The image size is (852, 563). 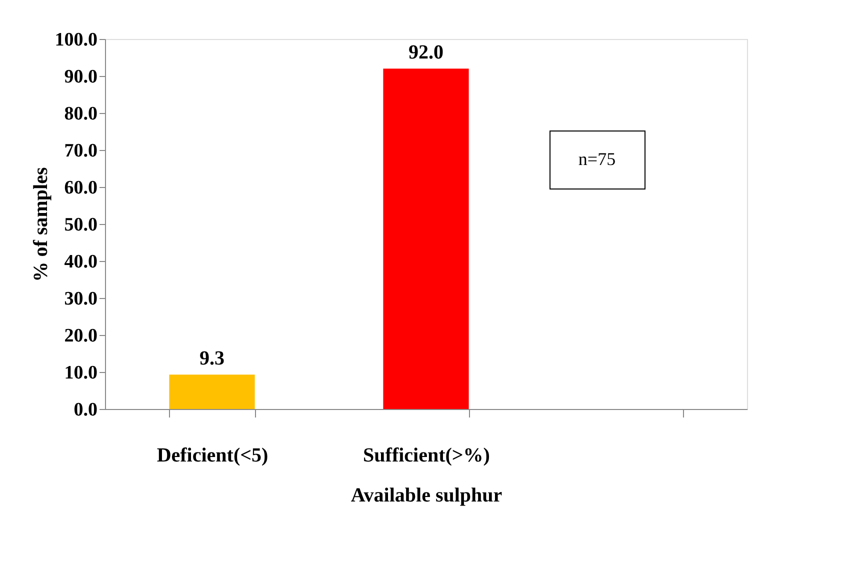 What do you see at coordinates (81, 373) in the screenshot?
I see `y-tick-label: 10.0` at bounding box center [81, 373].